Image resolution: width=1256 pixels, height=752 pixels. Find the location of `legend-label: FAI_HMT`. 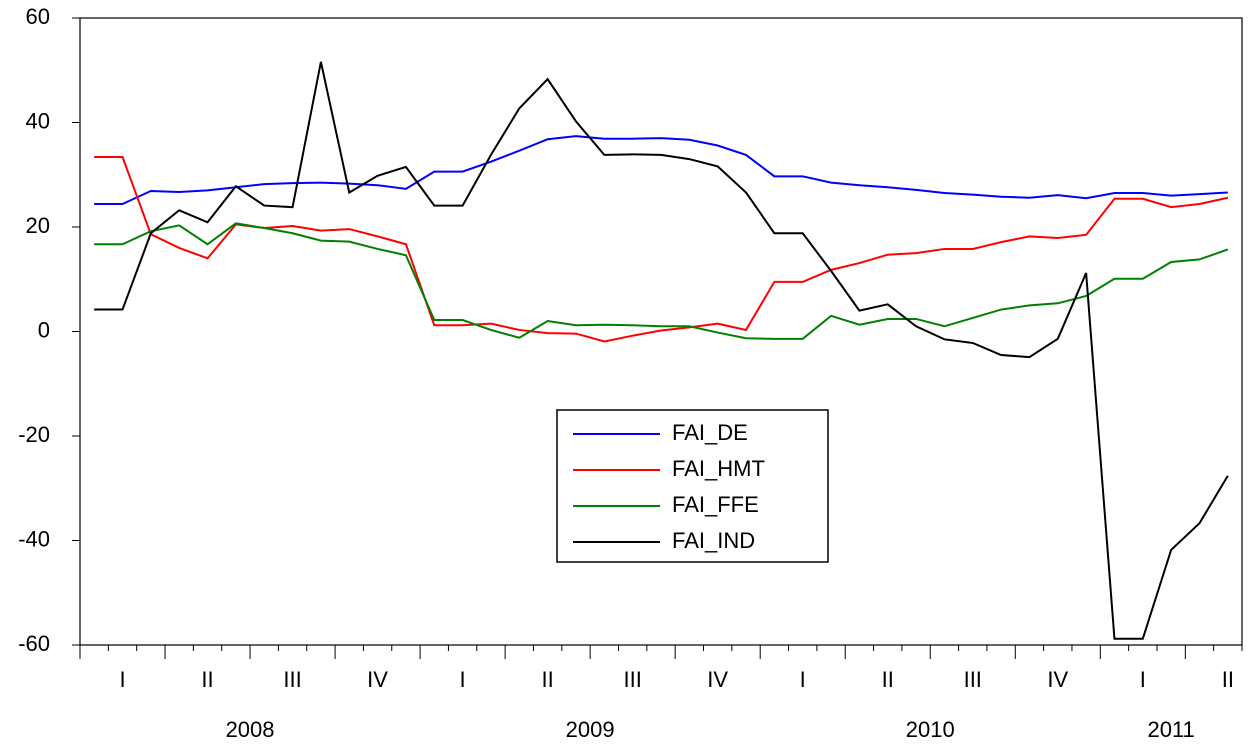

legend-label: FAI_HMT is located at coordinates (718, 468).